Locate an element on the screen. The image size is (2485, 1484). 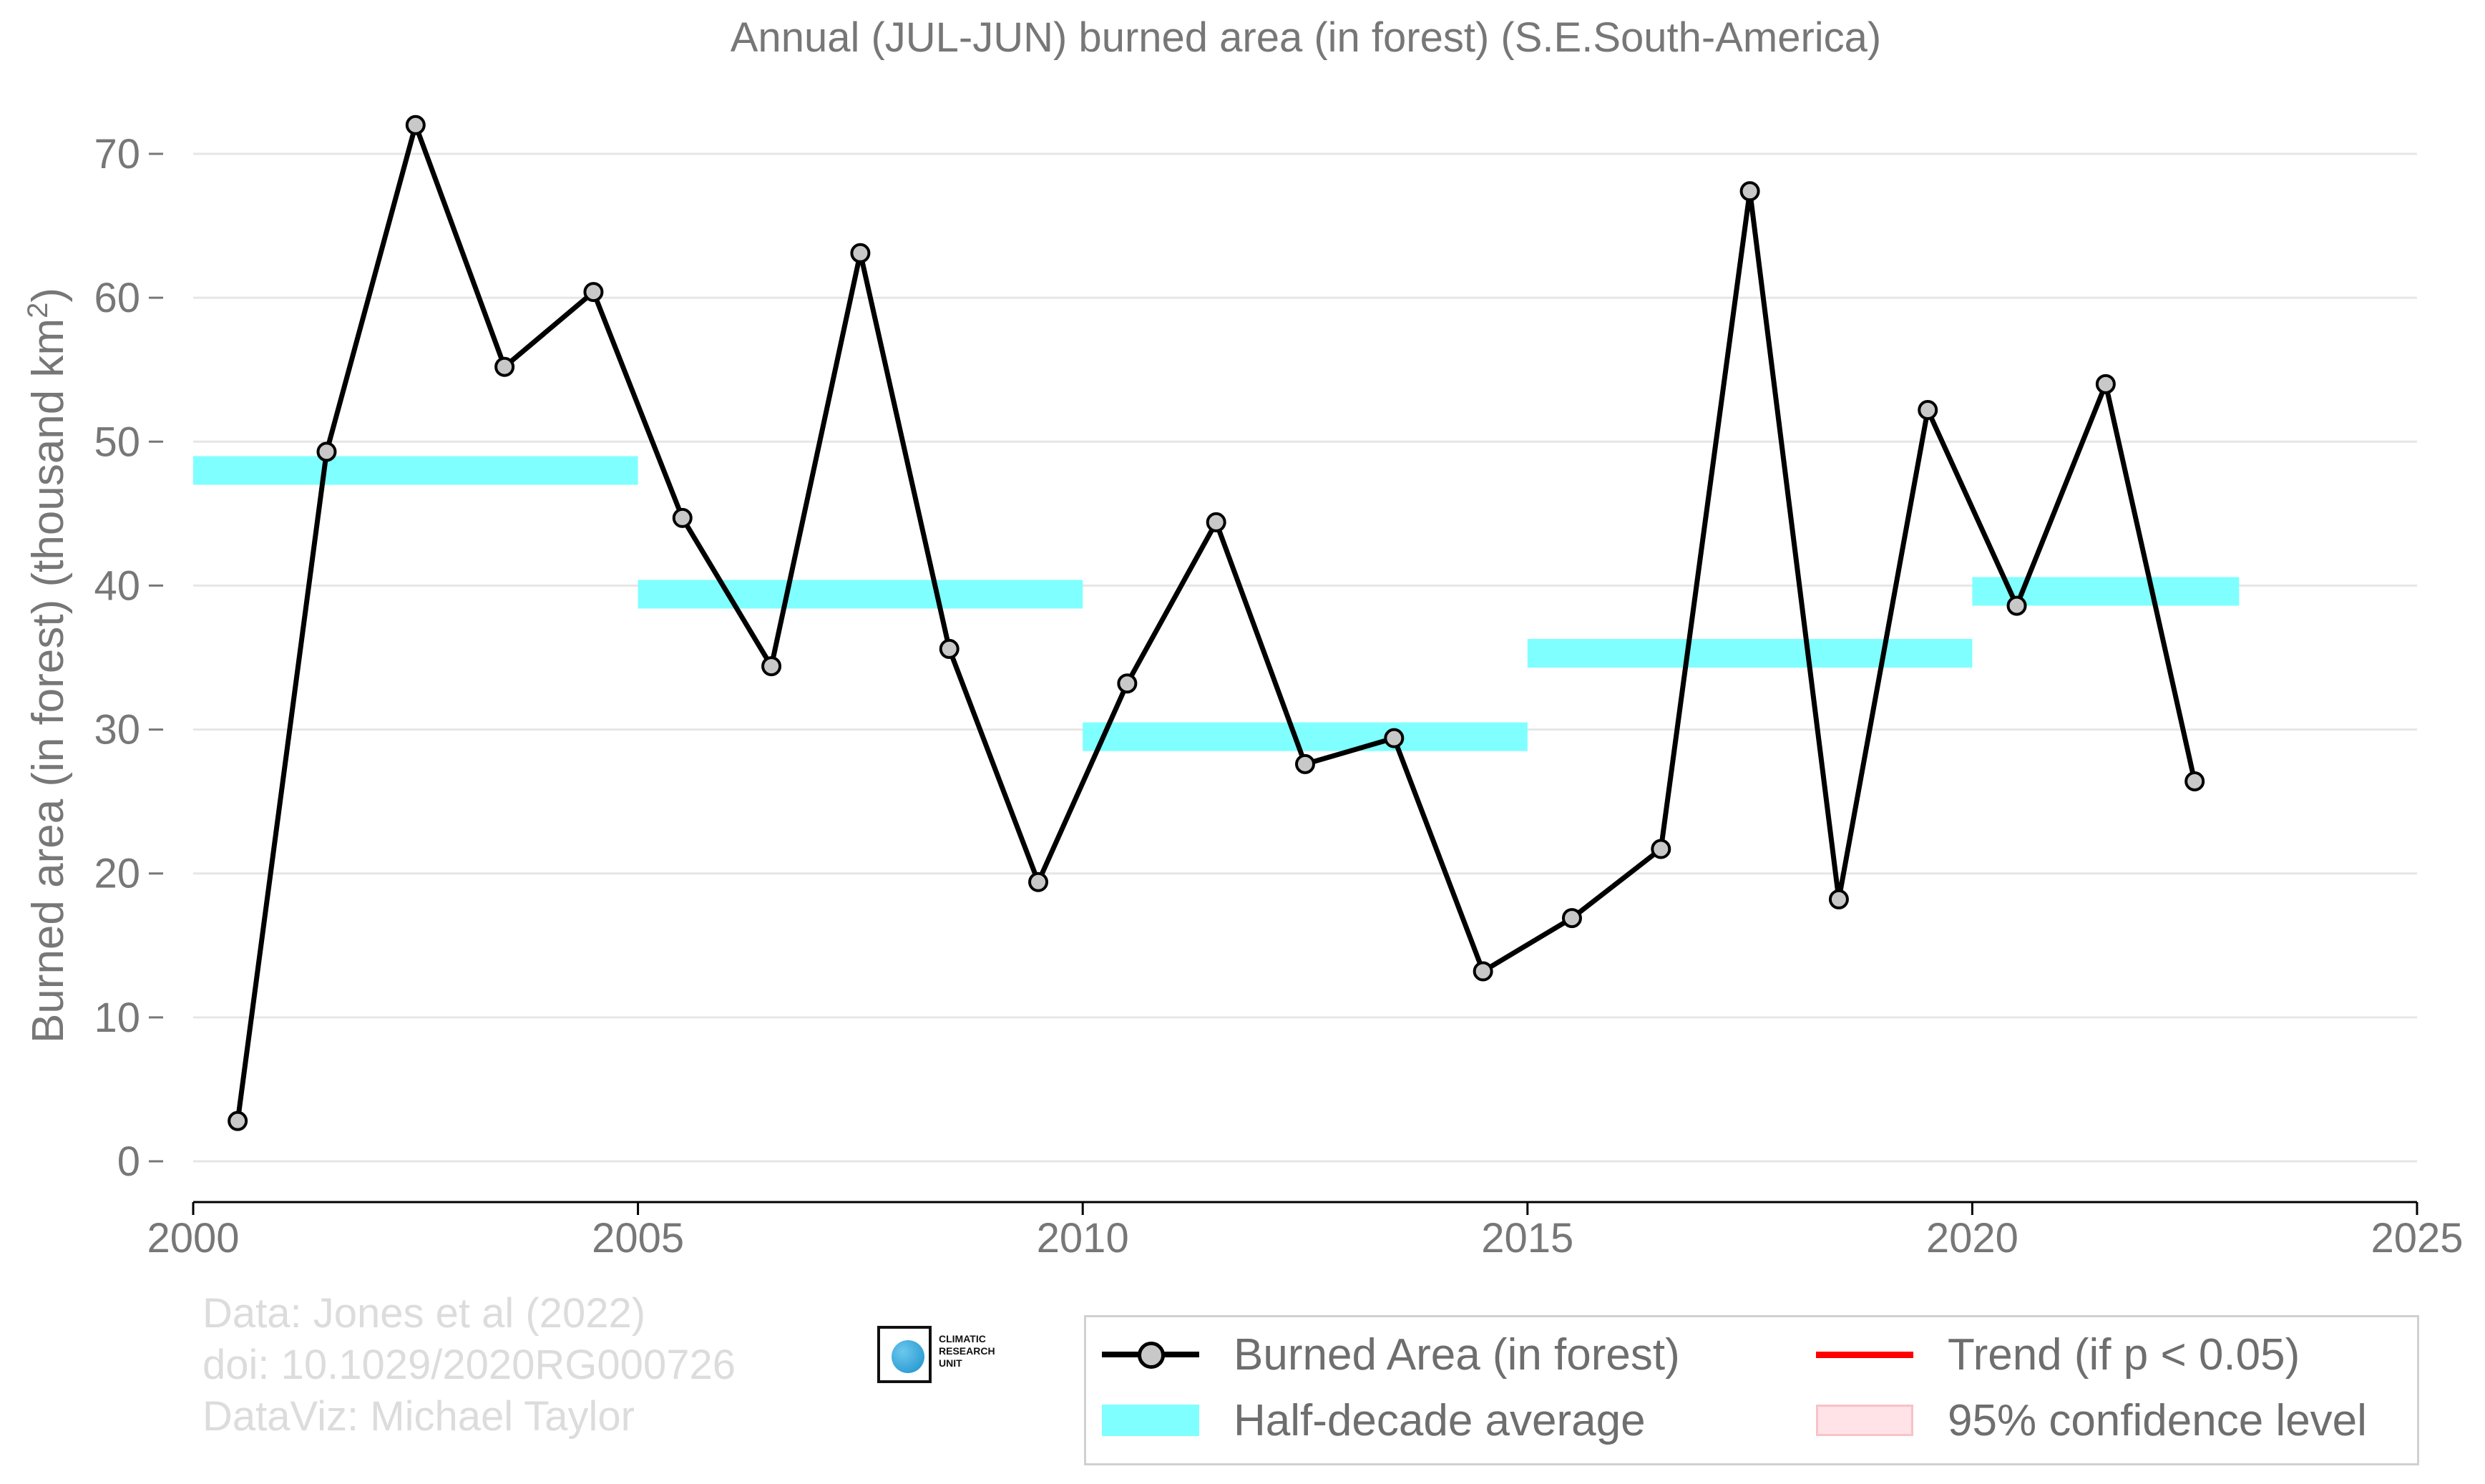
legend-item-half-decade: Half-decade average is located at coordinates (1374, 1420).